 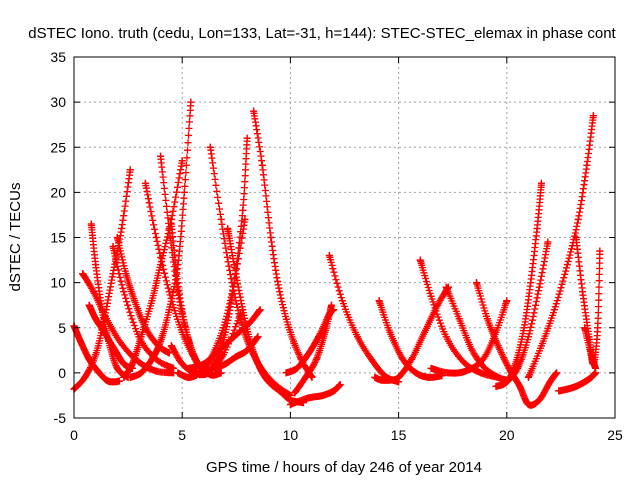 I want to click on x-tick-label: 0, so click(x=74, y=435).